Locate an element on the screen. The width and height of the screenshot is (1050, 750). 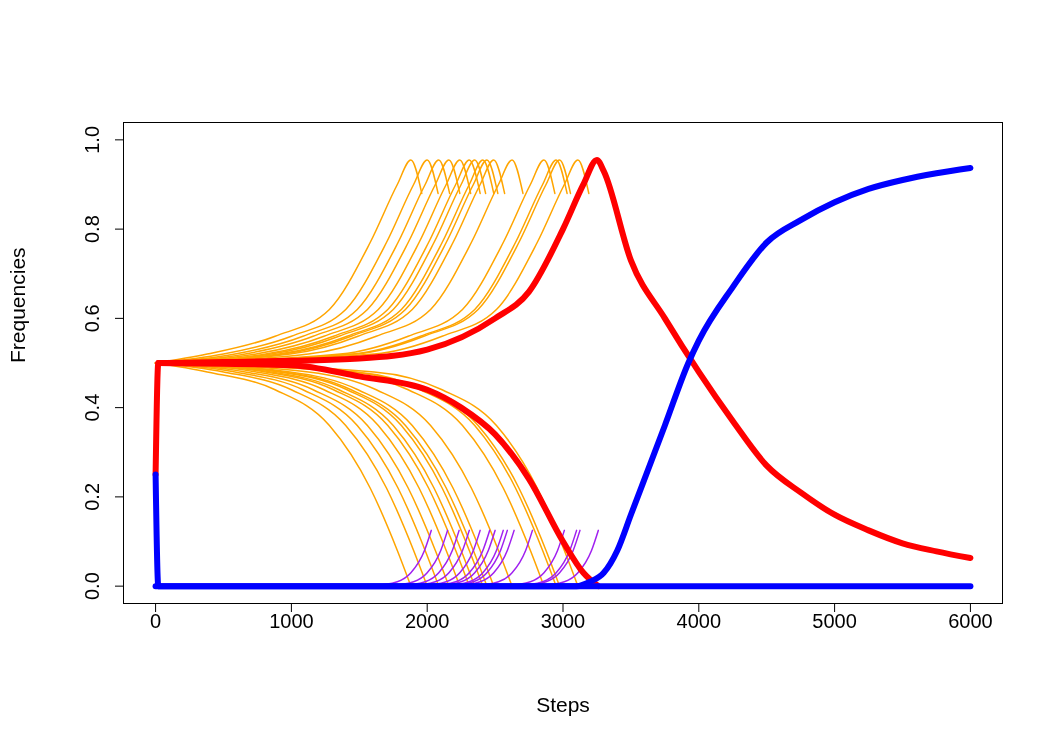
x-tick-label: 1000 is located at coordinates (291, 621).